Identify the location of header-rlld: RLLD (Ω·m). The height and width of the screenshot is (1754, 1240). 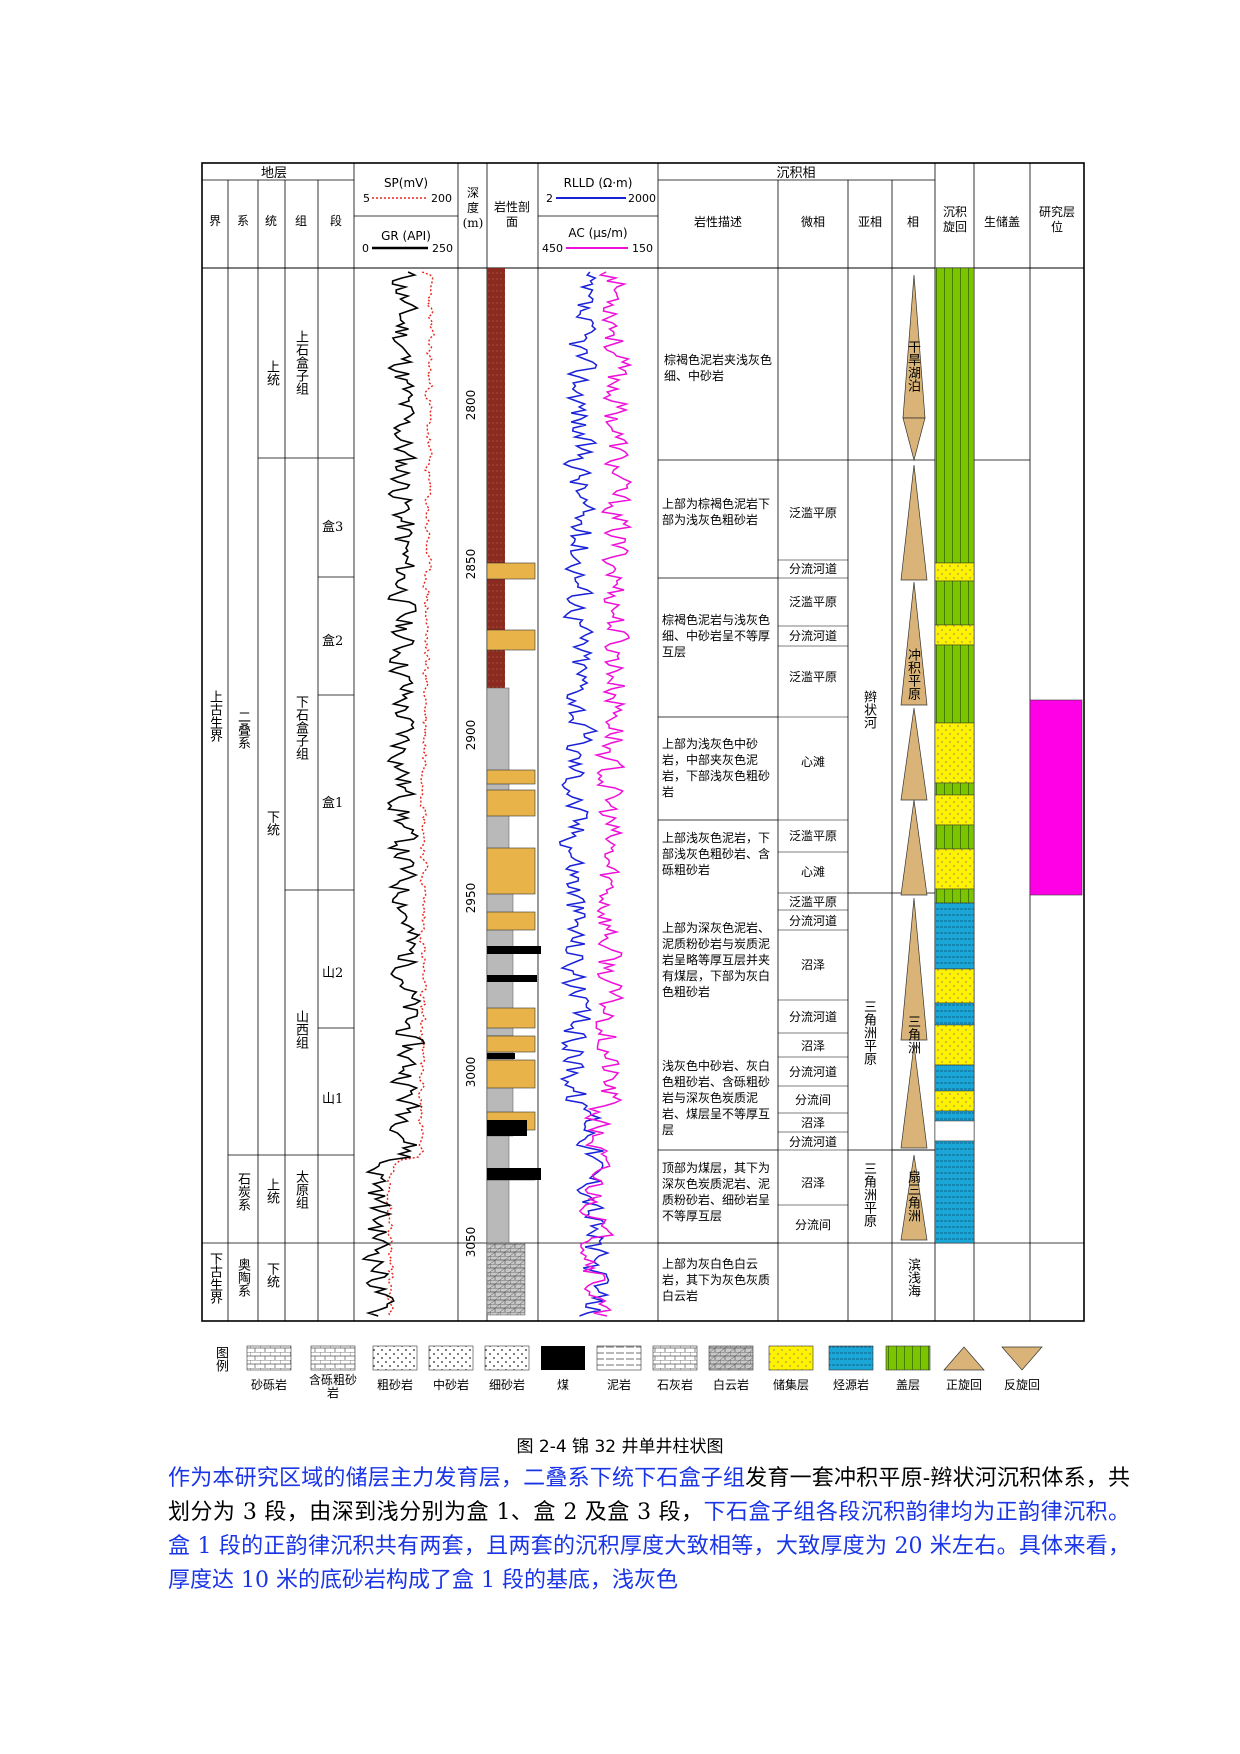
(598, 183).